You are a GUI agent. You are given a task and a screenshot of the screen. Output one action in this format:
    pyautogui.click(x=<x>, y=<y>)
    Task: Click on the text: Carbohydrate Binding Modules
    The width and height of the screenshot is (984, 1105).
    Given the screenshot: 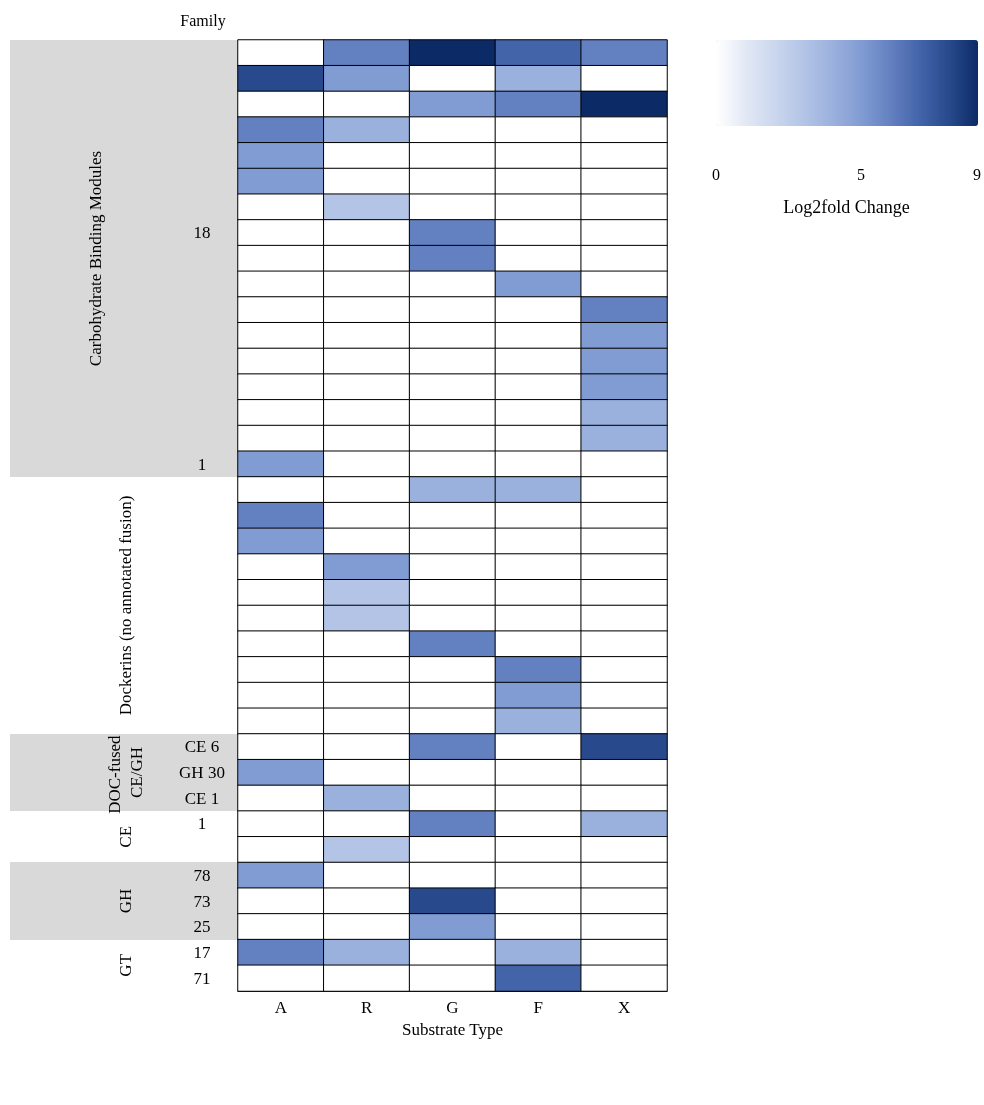 What is the action you would take?
    pyautogui.click(x=95, y=258)
    